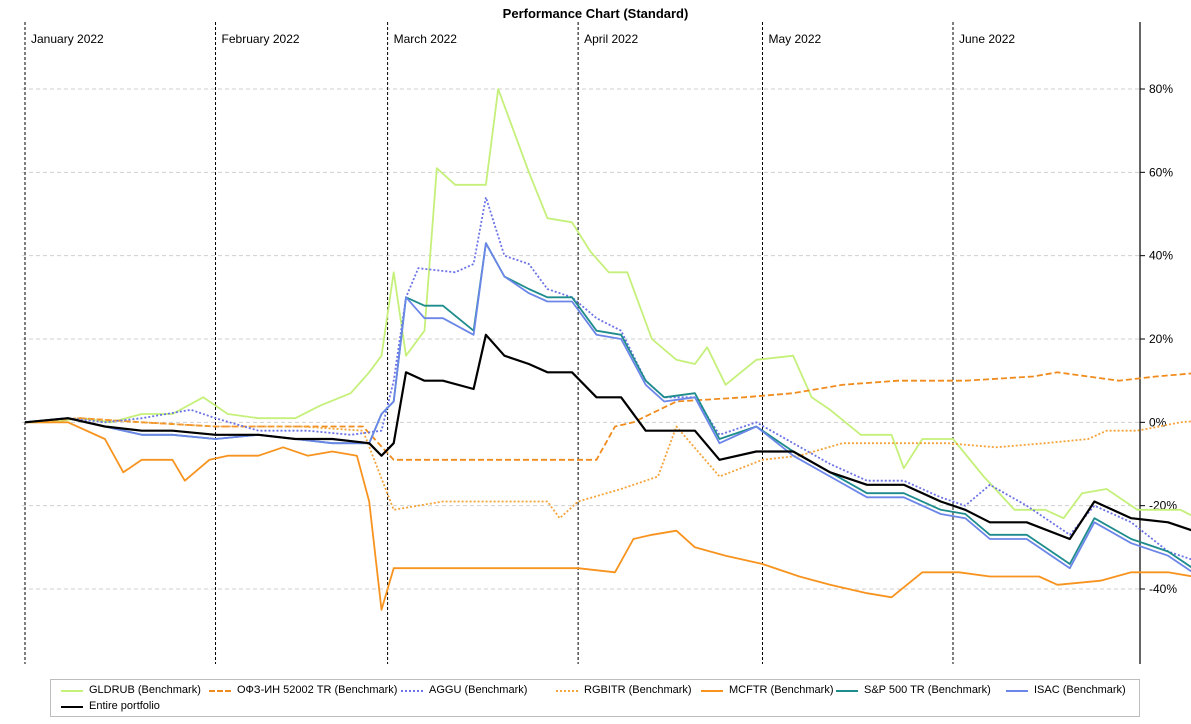 This screenshot has height=724, width=1191. What do you see at coordinates (638, 690) in the screenshot?
I see `legend-label: RGBITR (Benchmark)` at bounding box center [638, 690].